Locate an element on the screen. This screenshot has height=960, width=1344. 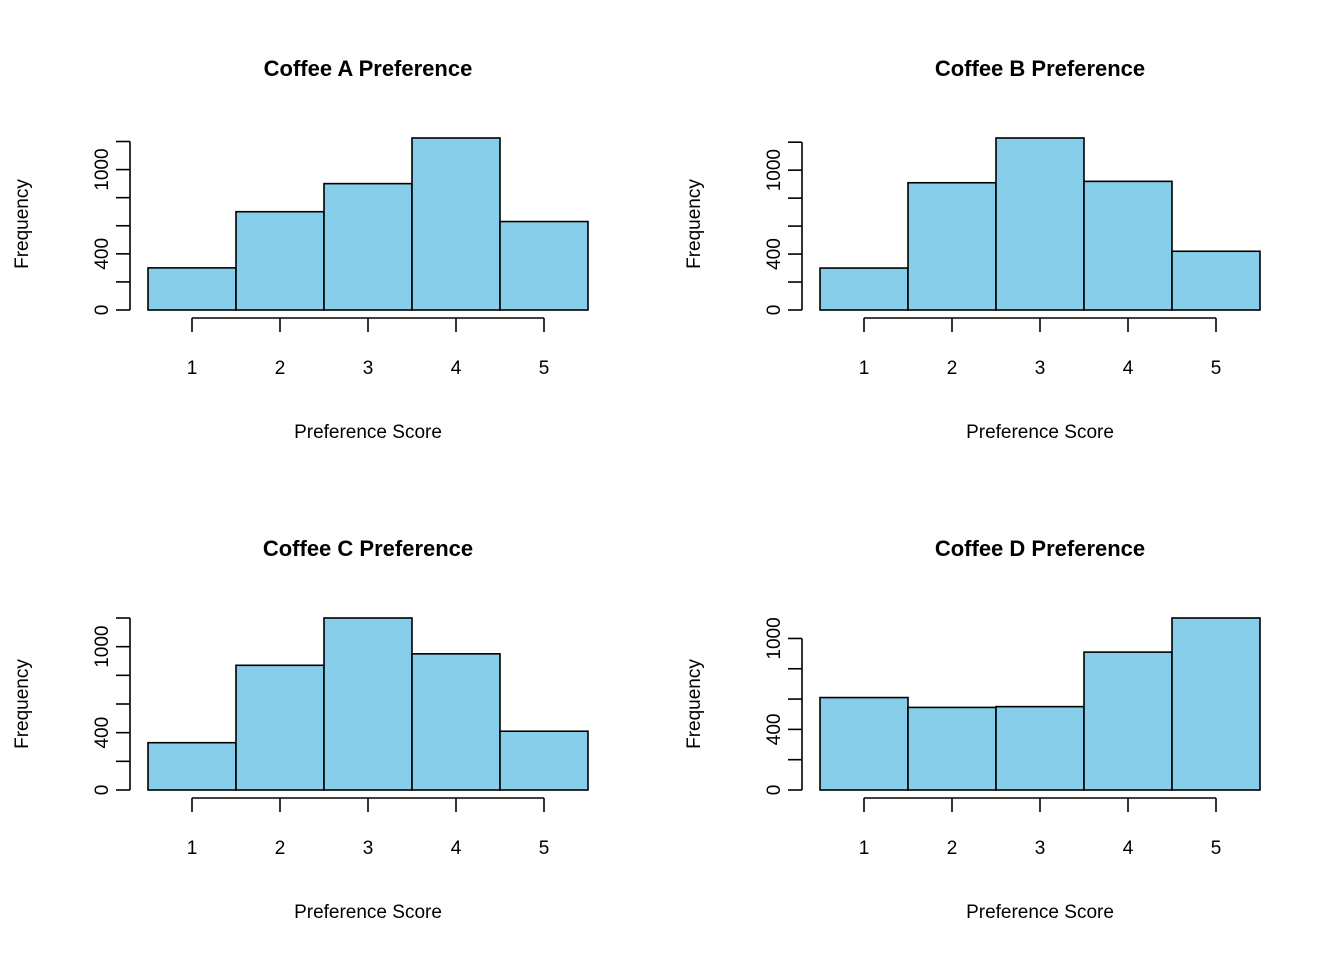
chart-title: Coffee D Preference is located at coordinates (1040, 548).